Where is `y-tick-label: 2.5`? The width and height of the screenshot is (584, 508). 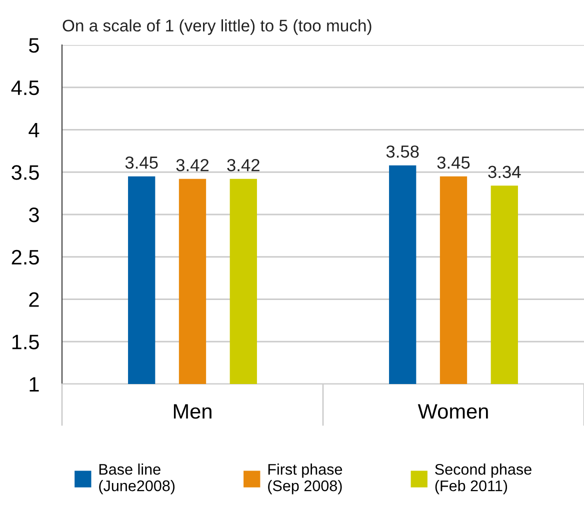 y-tick-label: 2.5 is located at coordinates (25, 257).